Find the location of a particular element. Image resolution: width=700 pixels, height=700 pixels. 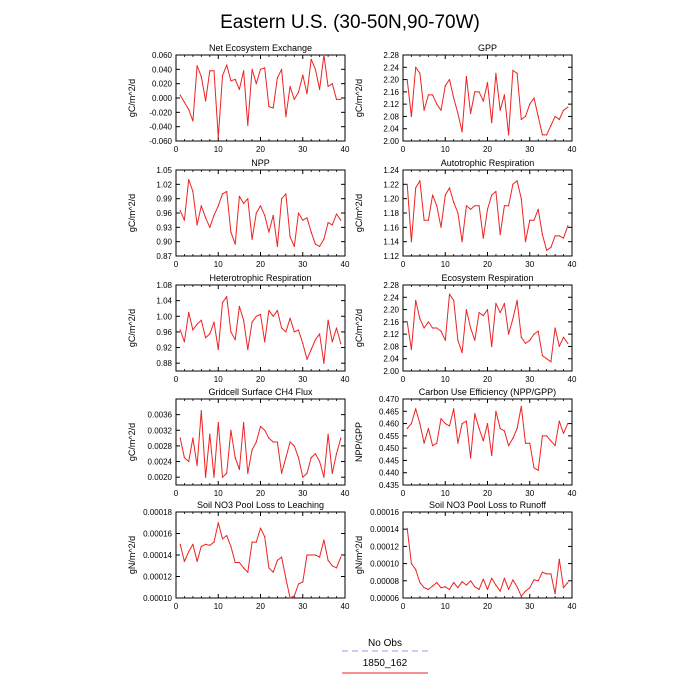

y-tick-label: 0.00018 is located at coordinates (157, 512).